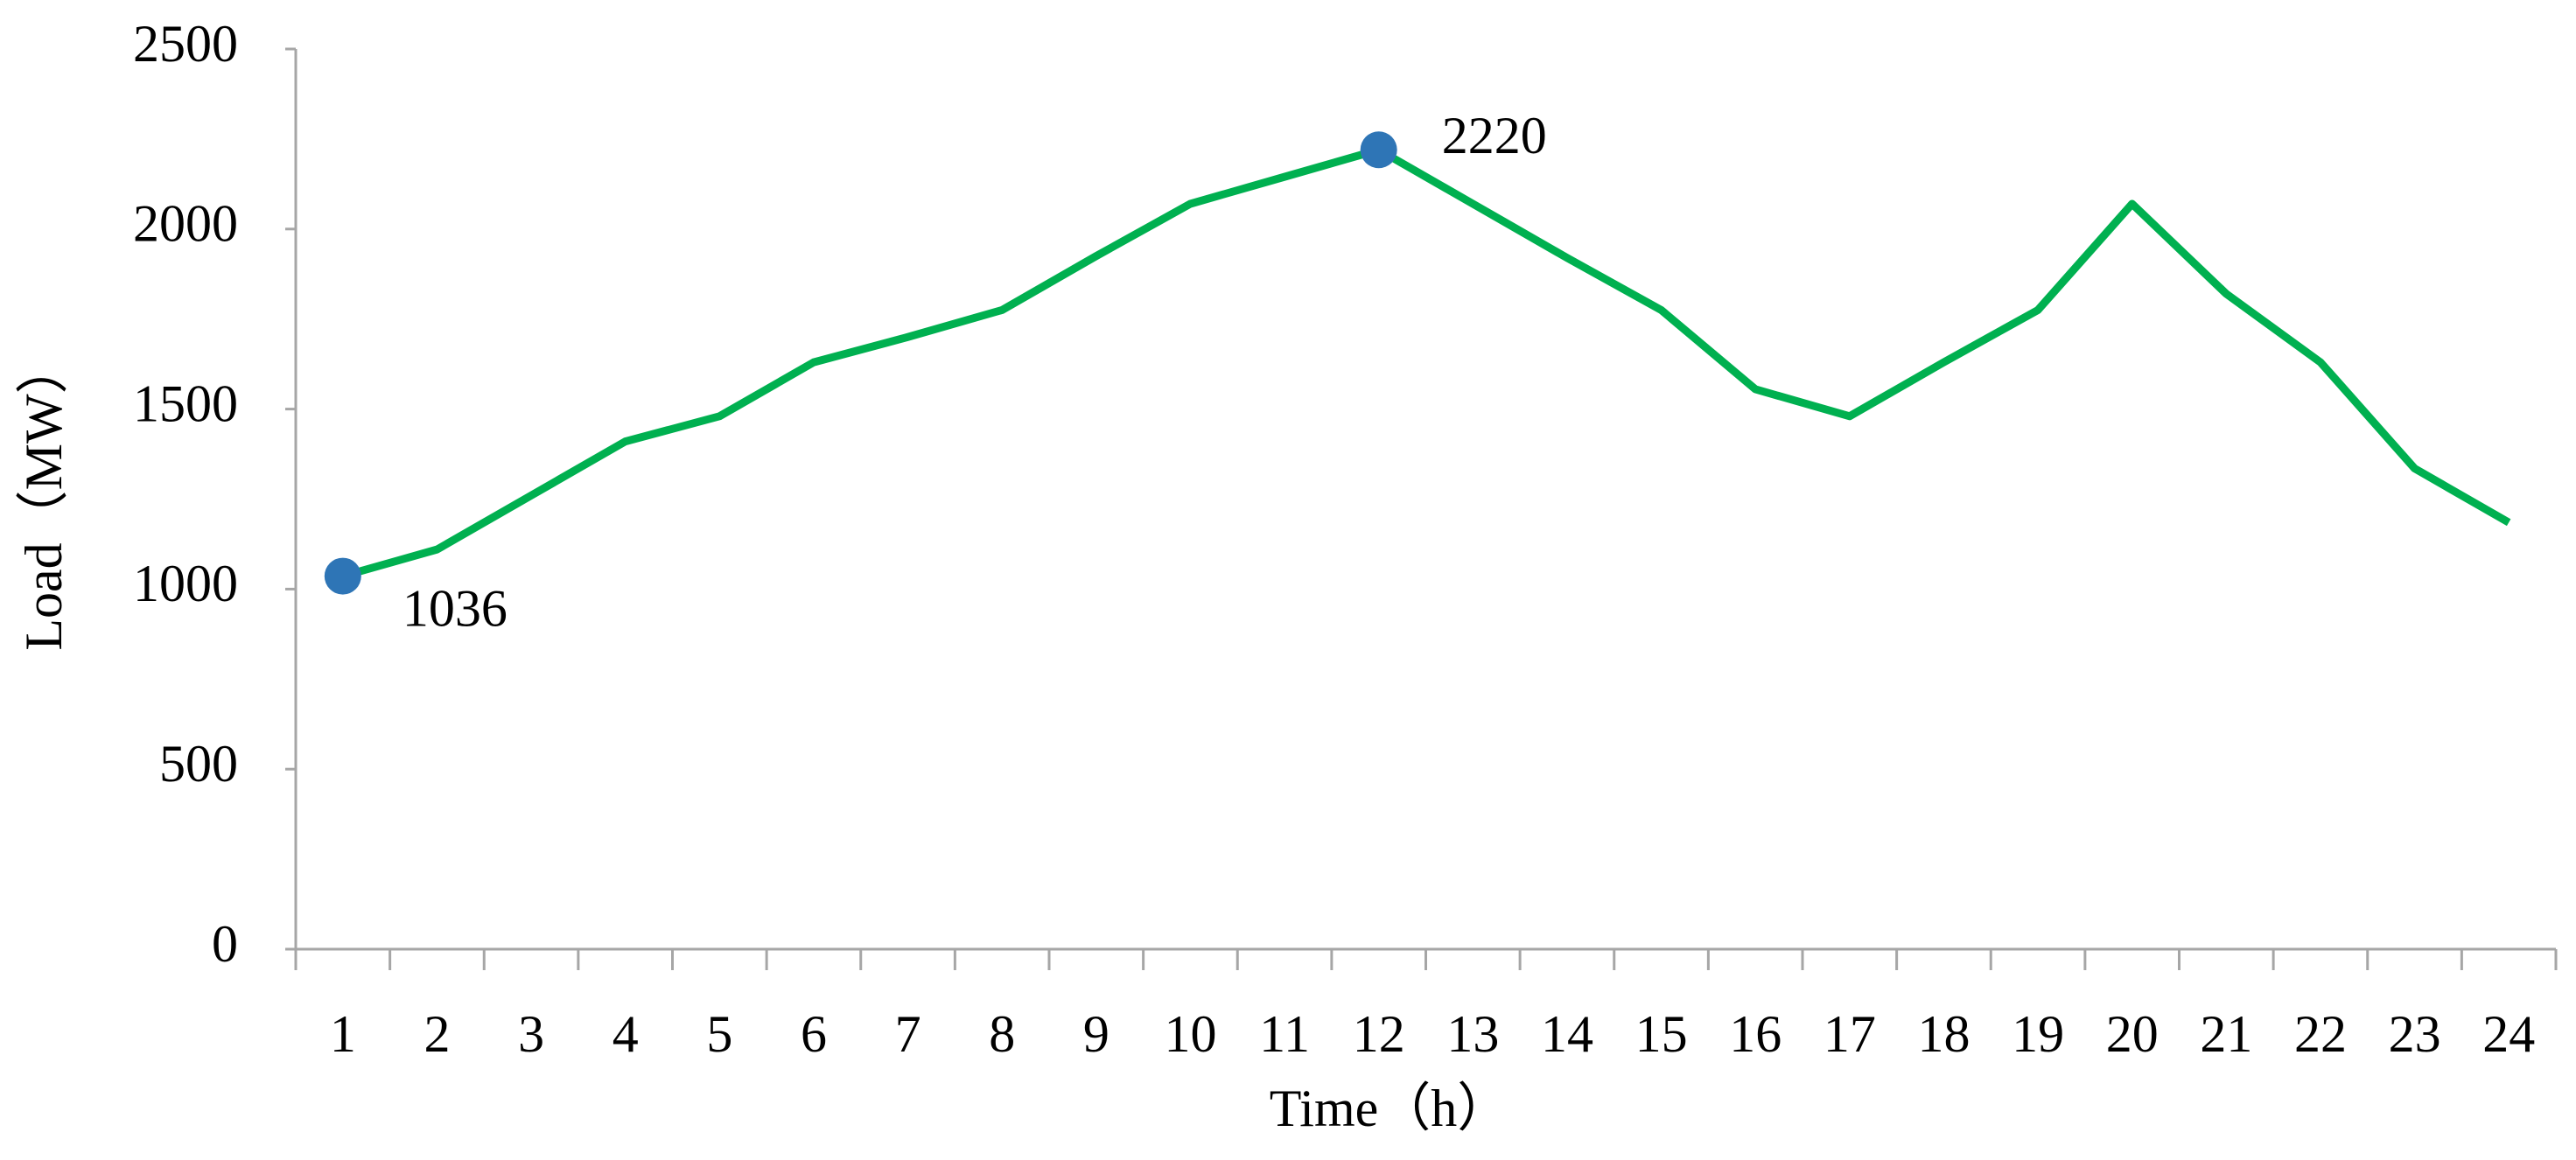 This screenshot has height=1160, width=2576. Describe the element at coordinates (2038, 1034) in the screenshot. I see `x-tick-label: 19` at that location.